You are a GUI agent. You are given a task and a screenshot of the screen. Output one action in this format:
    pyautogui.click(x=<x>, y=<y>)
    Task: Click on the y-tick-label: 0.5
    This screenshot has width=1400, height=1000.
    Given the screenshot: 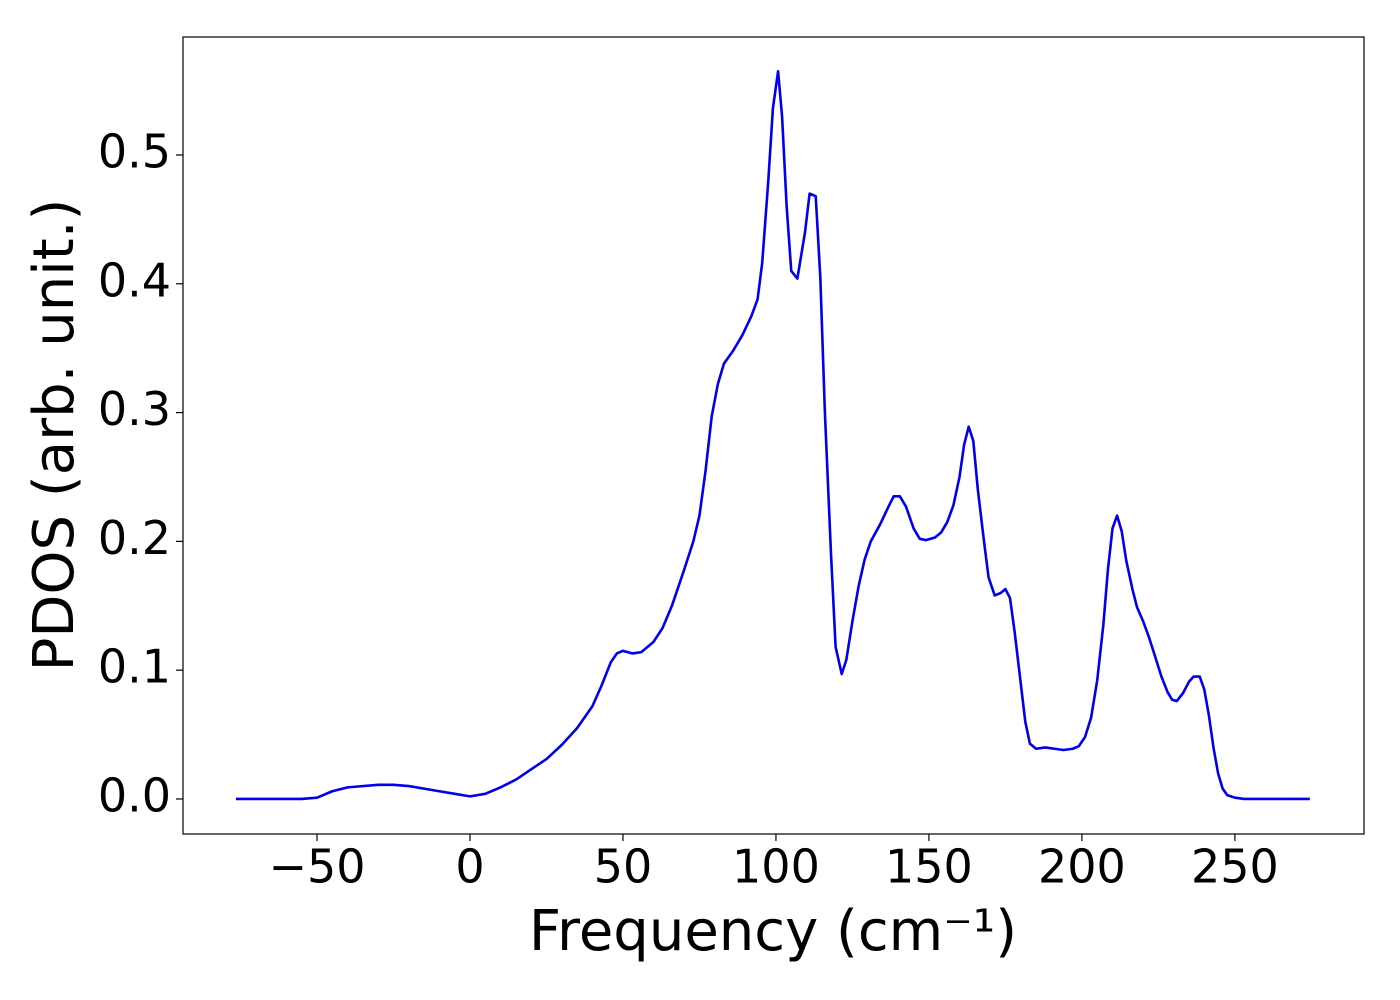 What is the action you would take?
    pyautogui.click(x=134, y=151)
    